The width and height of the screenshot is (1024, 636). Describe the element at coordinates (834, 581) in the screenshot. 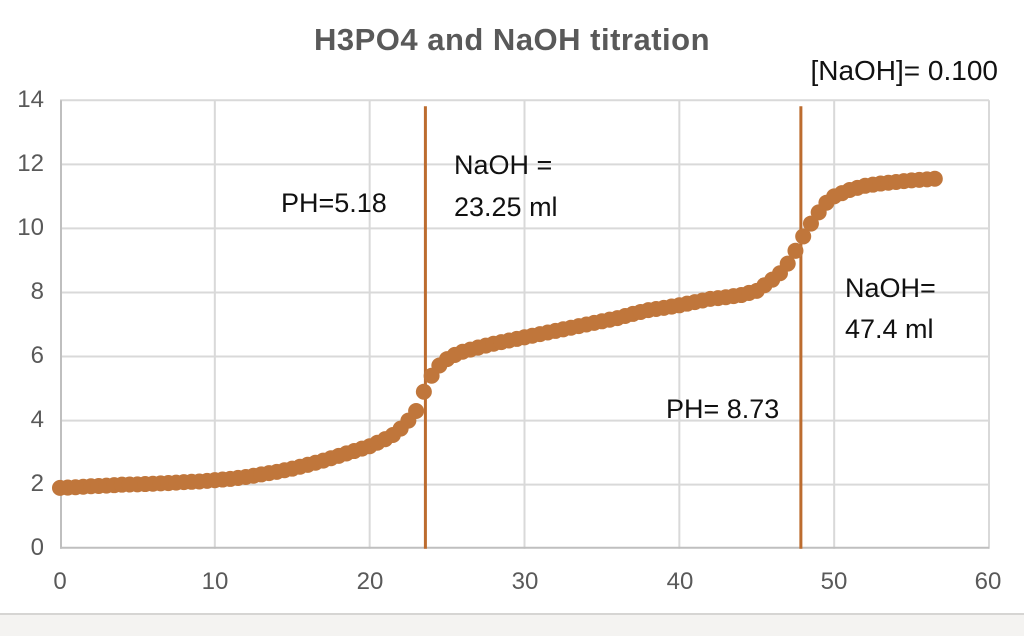

I see `x-axis-tick-label: 50` at that location.